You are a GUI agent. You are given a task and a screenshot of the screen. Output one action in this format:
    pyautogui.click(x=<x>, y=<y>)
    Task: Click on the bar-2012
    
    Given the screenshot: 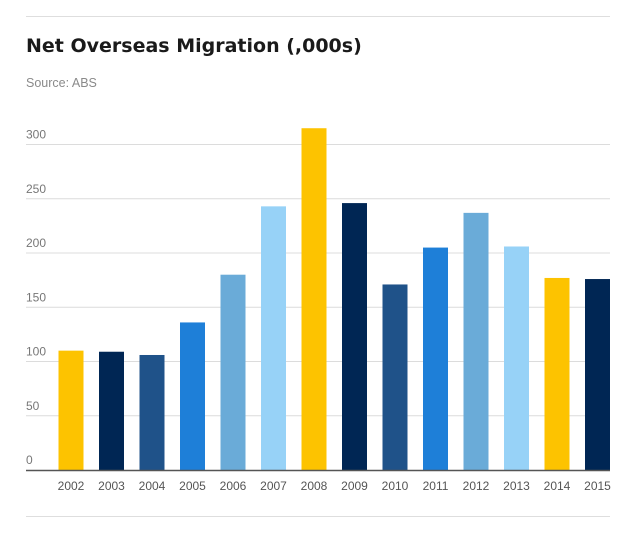 What is the action you would take?
    pyautogui.click(x=476, y=341)
    